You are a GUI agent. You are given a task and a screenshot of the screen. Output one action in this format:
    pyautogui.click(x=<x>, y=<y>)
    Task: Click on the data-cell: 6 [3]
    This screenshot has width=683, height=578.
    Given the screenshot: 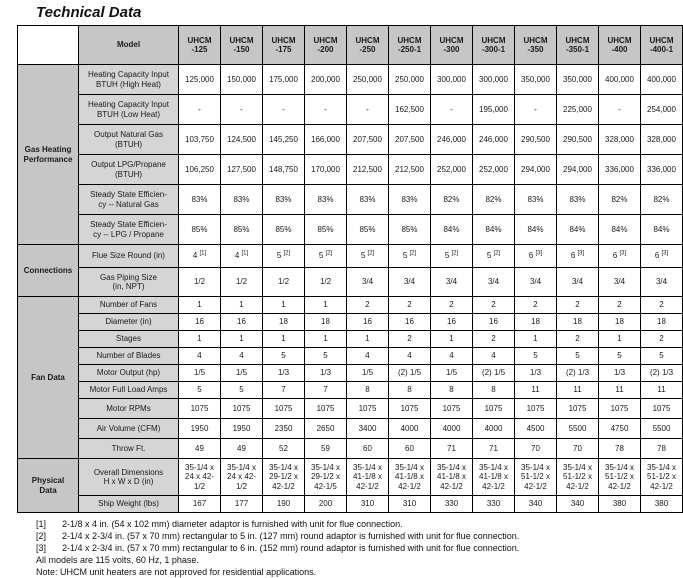 What is the action you would take?
    pyautogui.click(x=620, y=256)
    